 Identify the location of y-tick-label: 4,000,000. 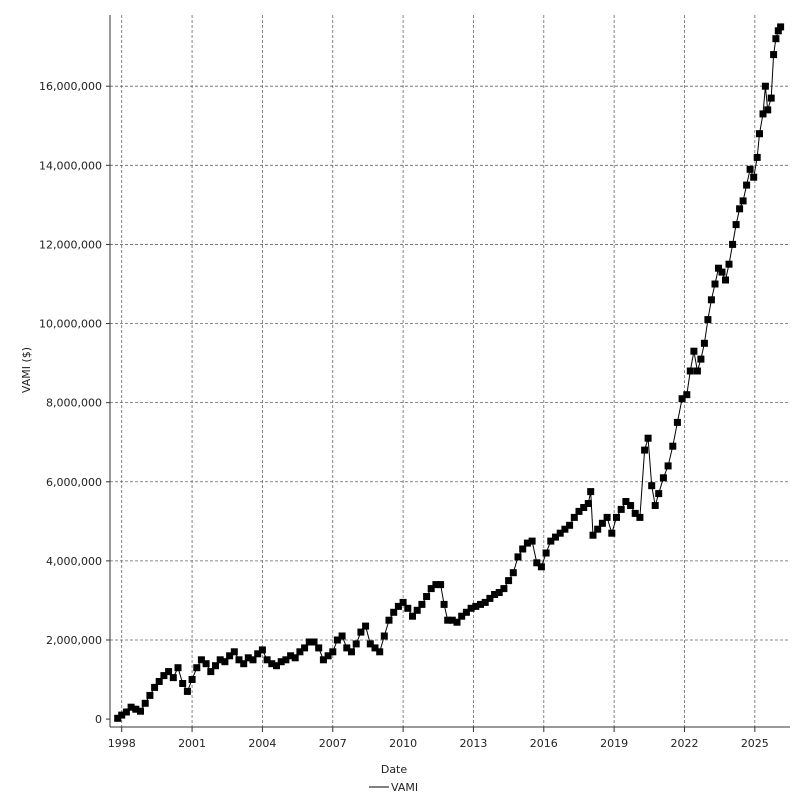
(74, 561).